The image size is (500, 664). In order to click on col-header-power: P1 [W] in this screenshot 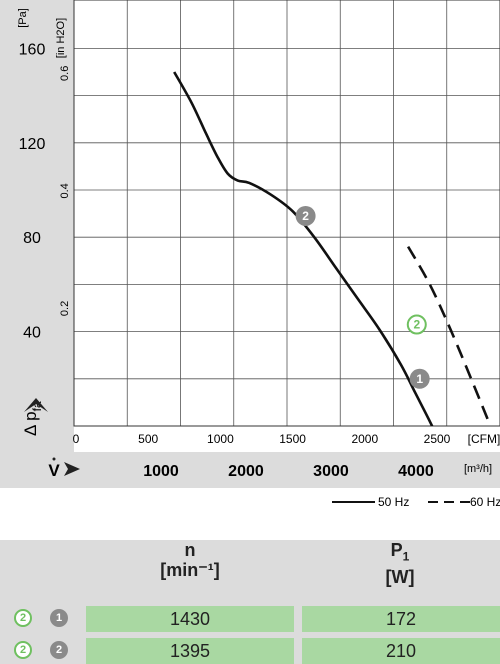, I will do `click(390, 566)`.